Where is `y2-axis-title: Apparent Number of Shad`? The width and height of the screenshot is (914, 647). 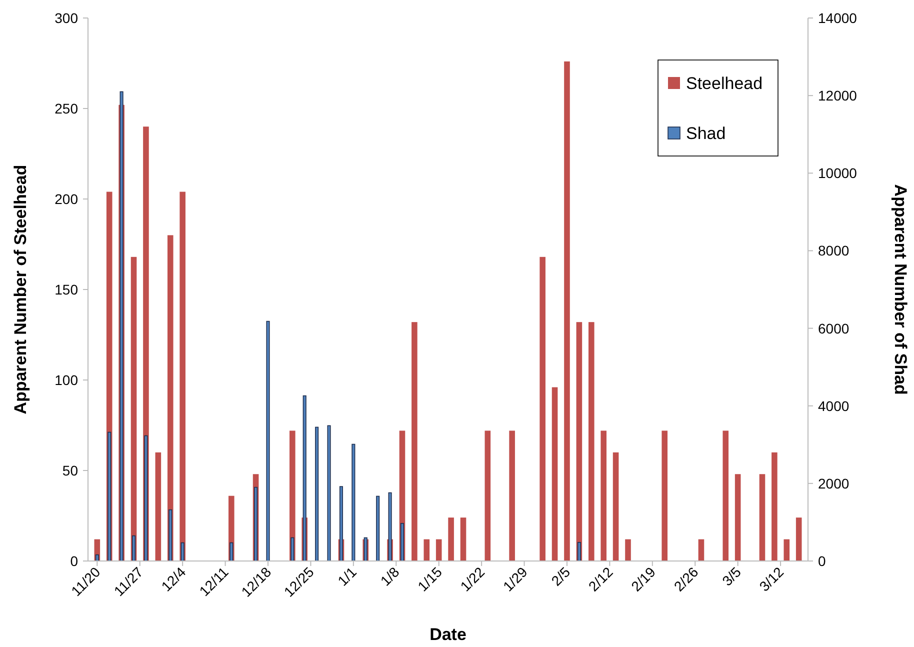 y2-axis-title: Apparent Number of Shad is located at coordinates (900, 289).